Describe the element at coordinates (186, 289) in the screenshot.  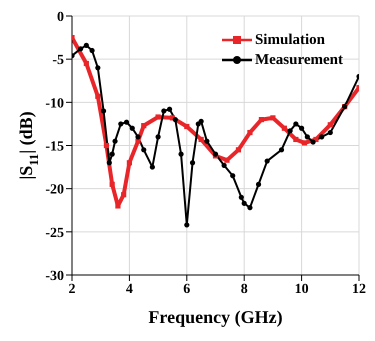
I see `x-tick-label: 6` at that location.